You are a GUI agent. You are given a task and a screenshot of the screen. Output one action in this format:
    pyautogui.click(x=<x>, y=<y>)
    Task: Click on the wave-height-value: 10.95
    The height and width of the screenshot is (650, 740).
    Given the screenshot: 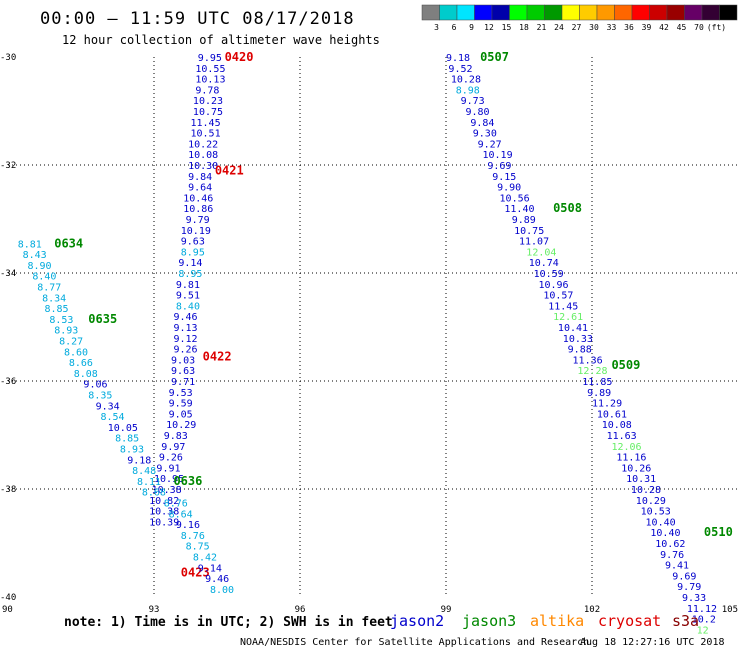 What is the action you would take?
    pyautogui.click(x=169, y=479)
    